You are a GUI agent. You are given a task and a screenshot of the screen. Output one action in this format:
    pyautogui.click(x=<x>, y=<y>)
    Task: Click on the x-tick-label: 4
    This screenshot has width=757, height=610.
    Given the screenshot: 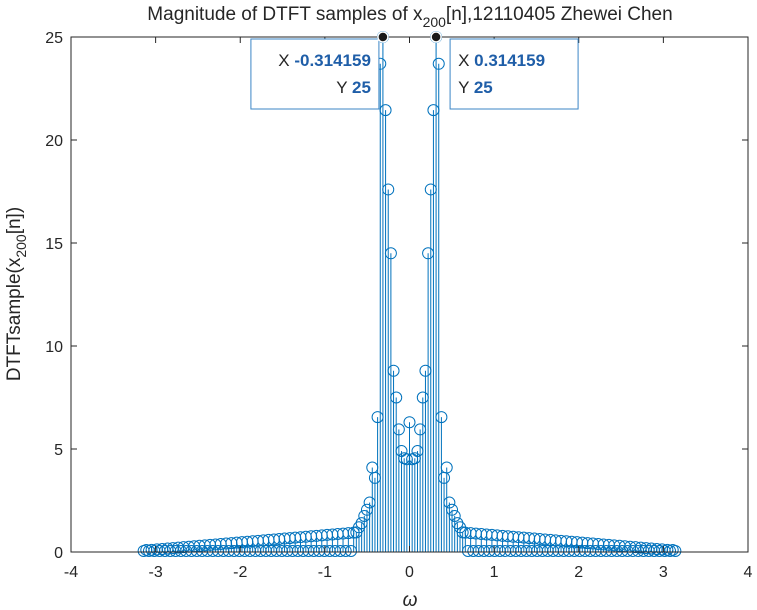 What is the action you would take?
    pyautogui.click(x=748, y=572)
    